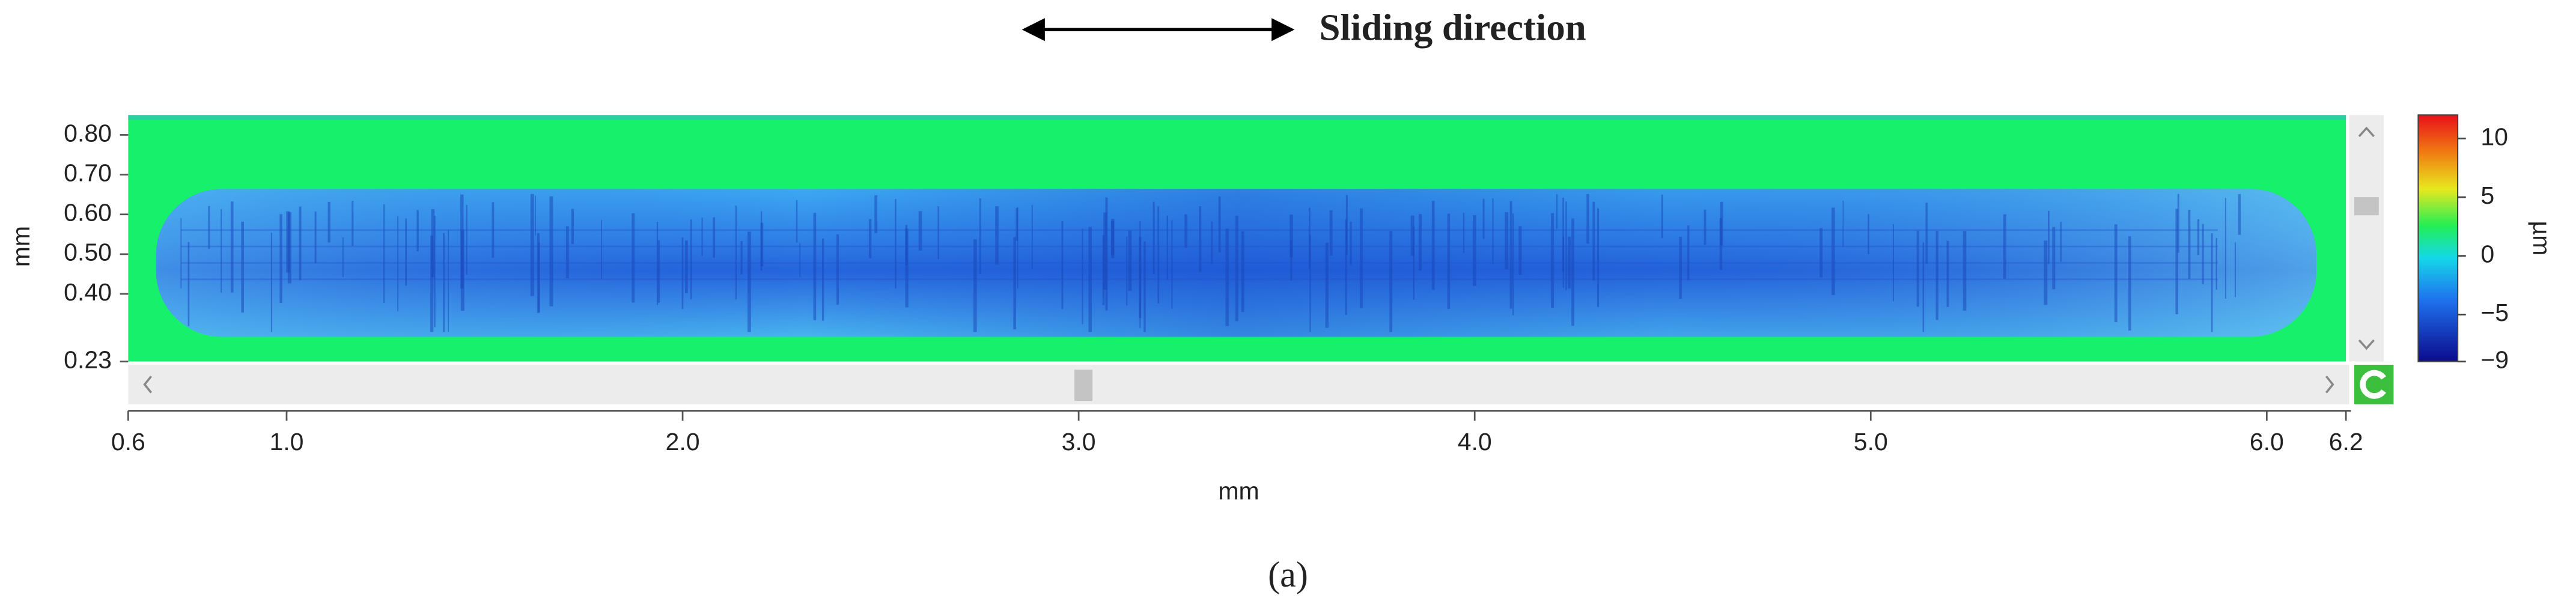 The image size is (2576, 604). I want to click on colorbar-tick-label: 0, so click(2487, 254).